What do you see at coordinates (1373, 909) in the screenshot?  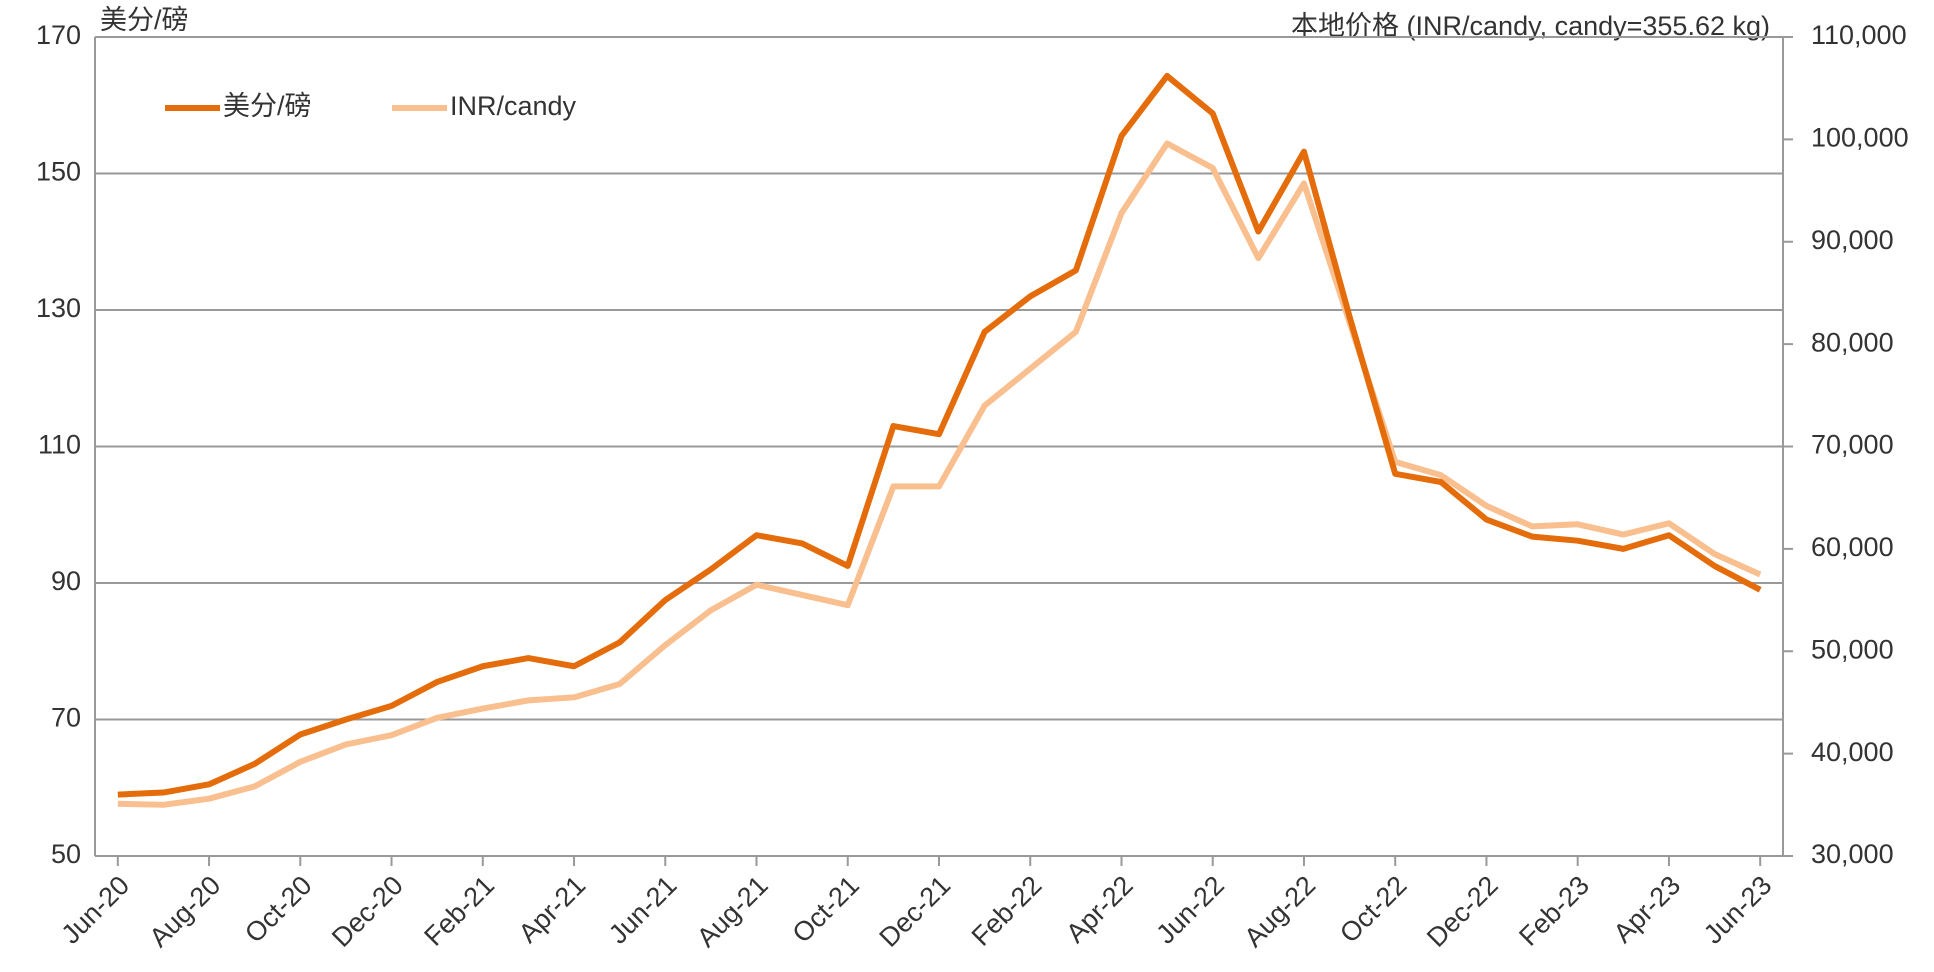 I see `x-tick-label: Oct-22` at bounding box center [1373, 909].